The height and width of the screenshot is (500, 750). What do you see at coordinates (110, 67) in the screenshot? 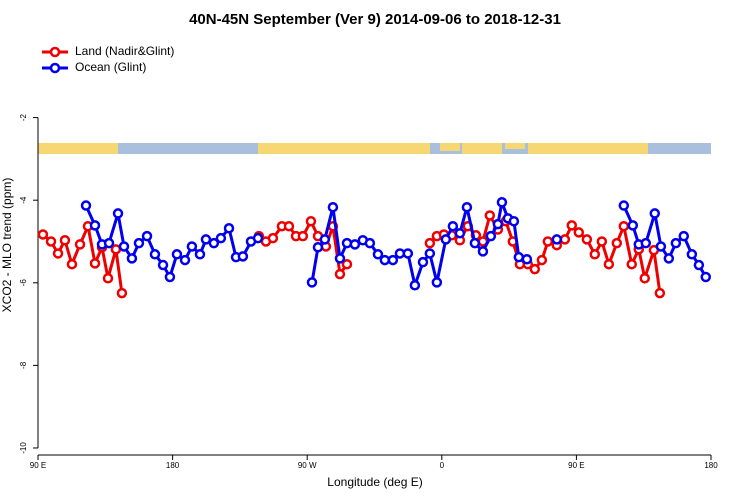
I see `legend-label: Ocean (Glint)` at bounding box center [110, 67].